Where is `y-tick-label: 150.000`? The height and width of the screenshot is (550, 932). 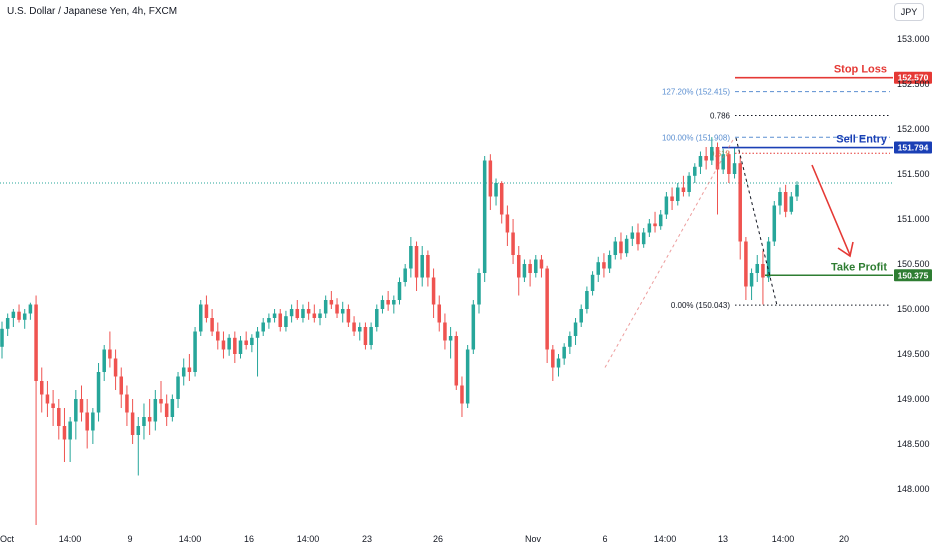
y-tick-label: 150.000 is located at coordinates (913, 309).